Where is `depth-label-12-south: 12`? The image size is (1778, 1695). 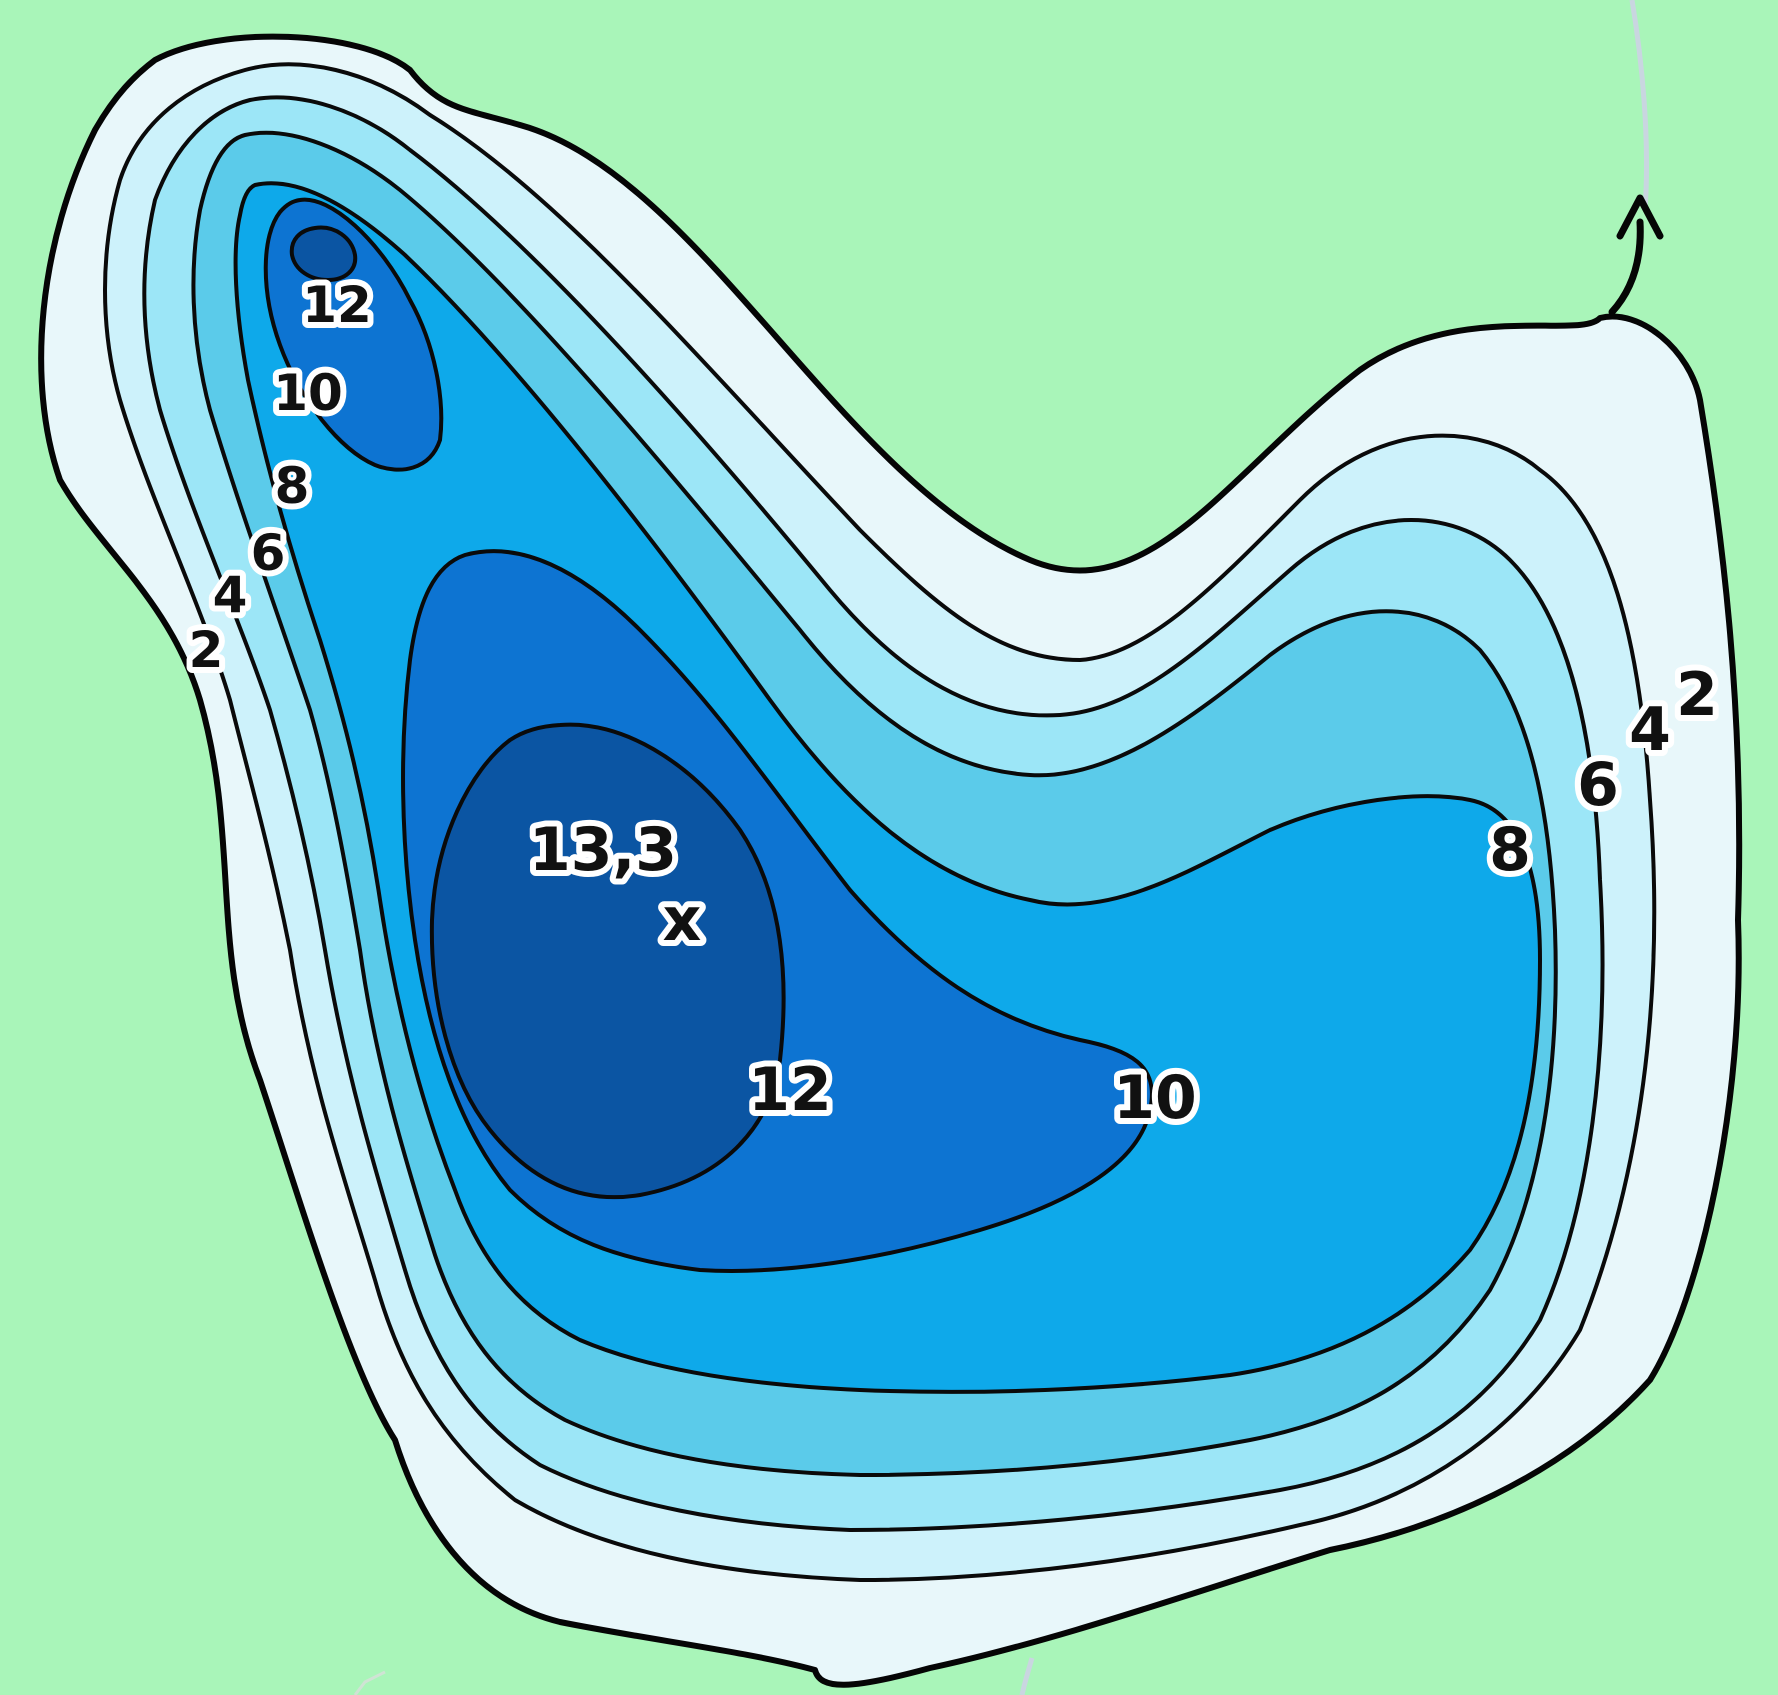
depth-label-12-south: 12 is located at coordinates (790, 1090).